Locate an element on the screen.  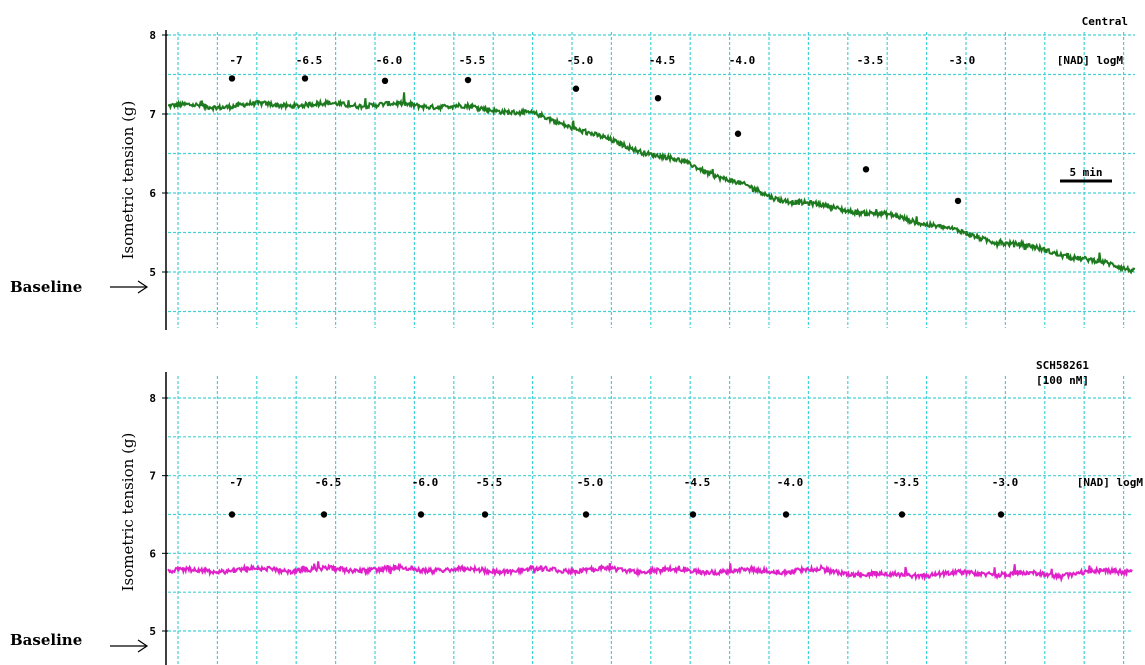
dose-markers-bottom: -7 -6.5 -6.0 -5.5 -5.0 -4.5 -4.0 -3.5 -3.0 is located at coordinates (623, 497).